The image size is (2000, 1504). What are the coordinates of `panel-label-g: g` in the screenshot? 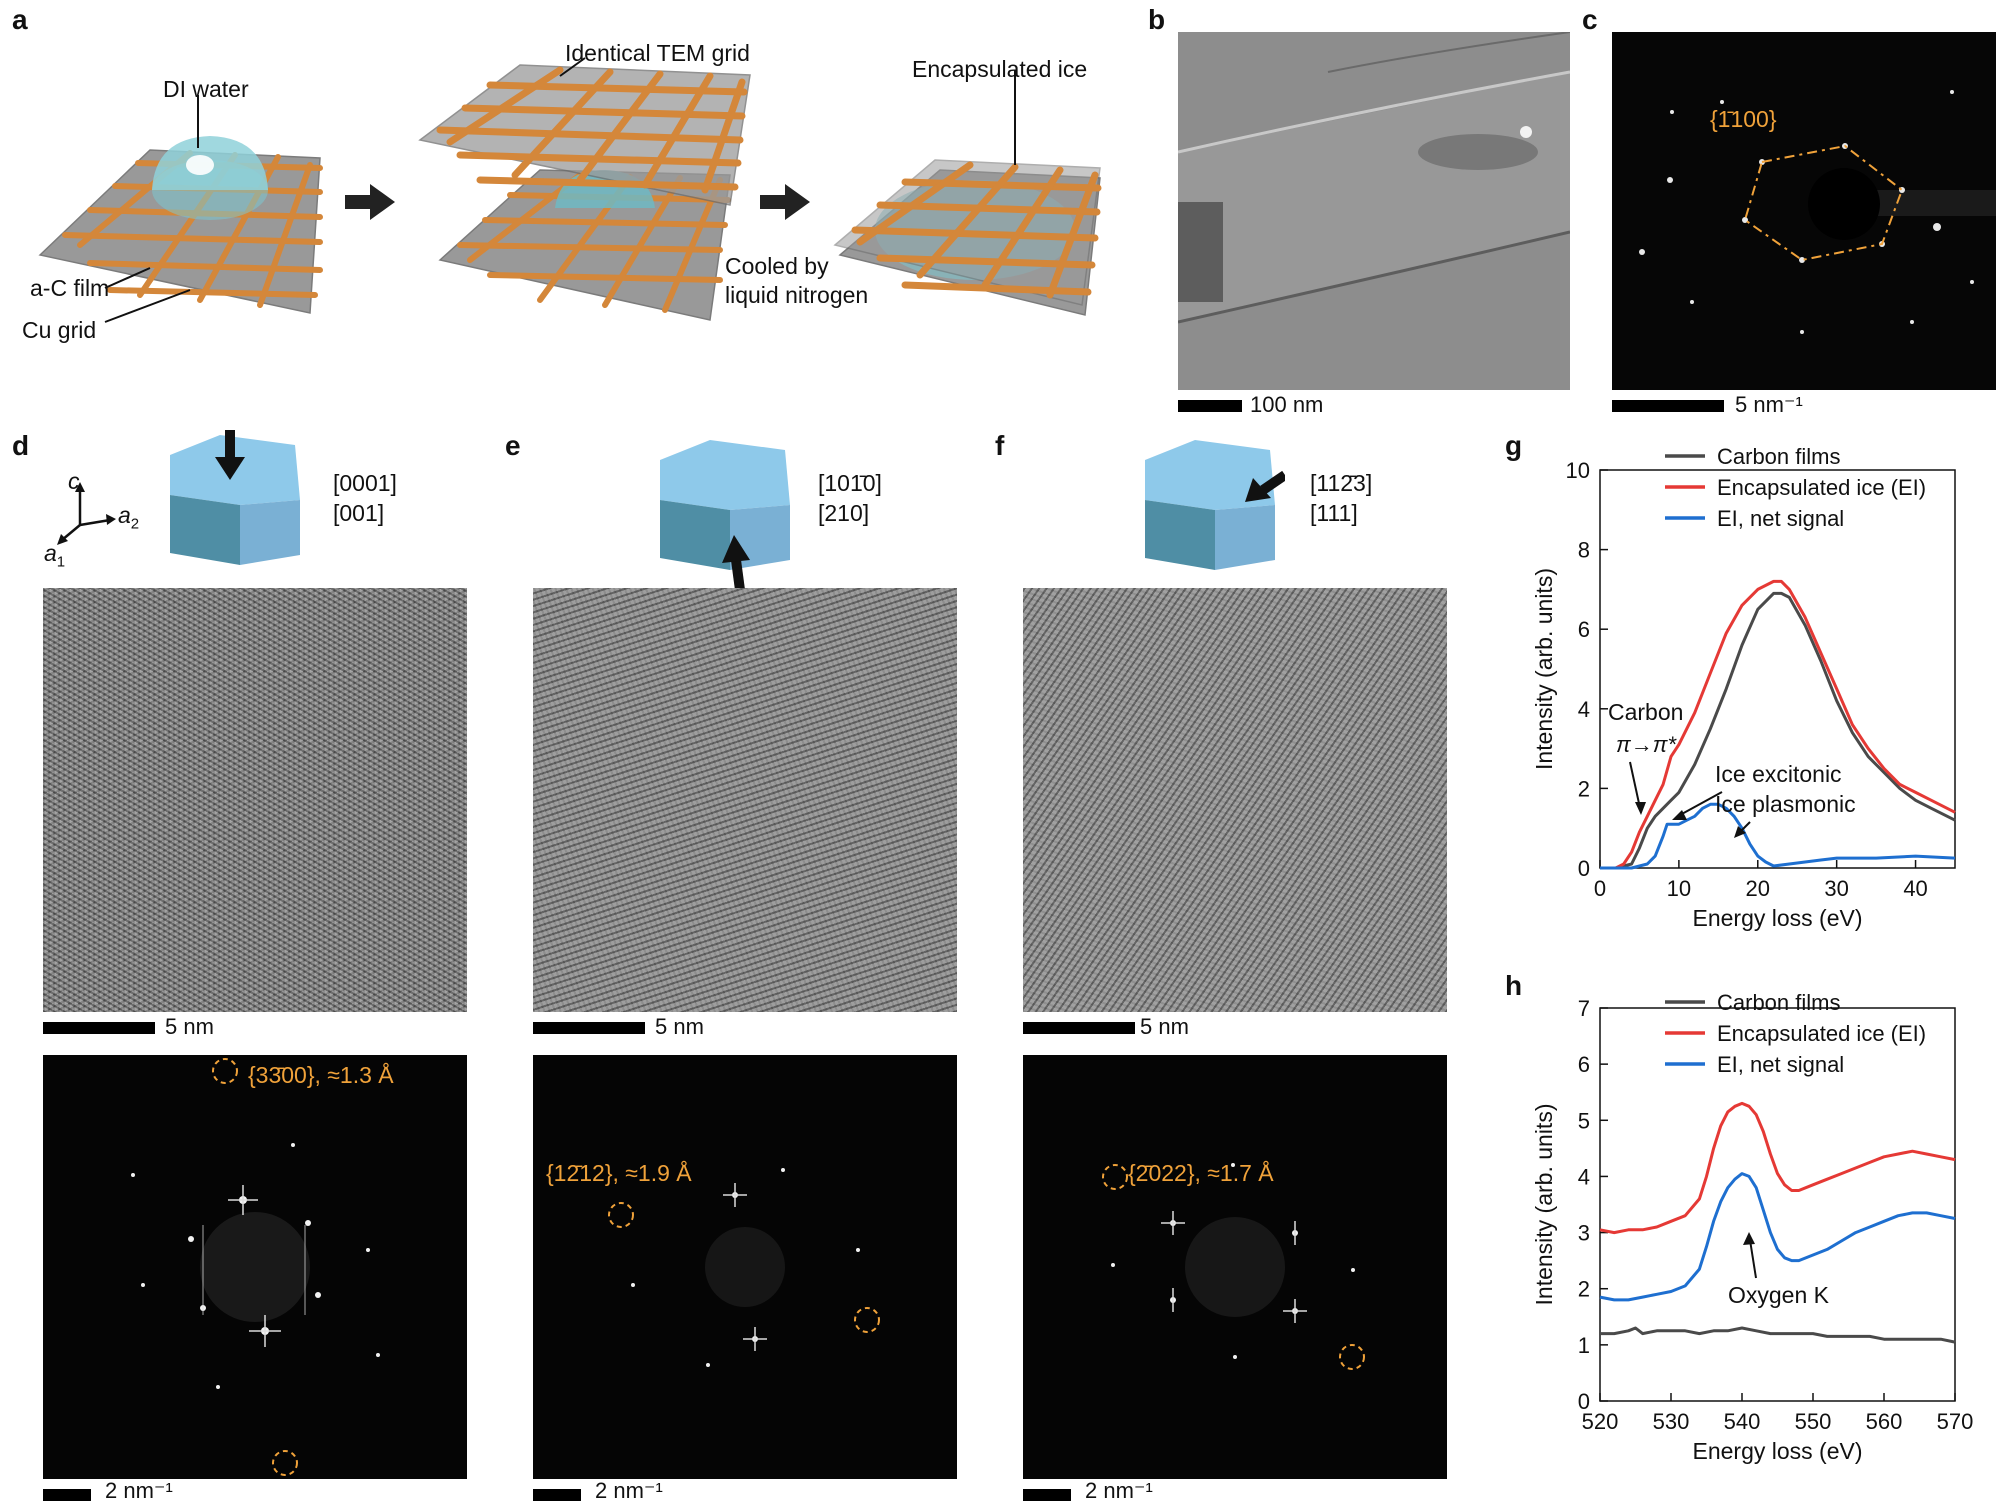 It's located at (1514, 445).